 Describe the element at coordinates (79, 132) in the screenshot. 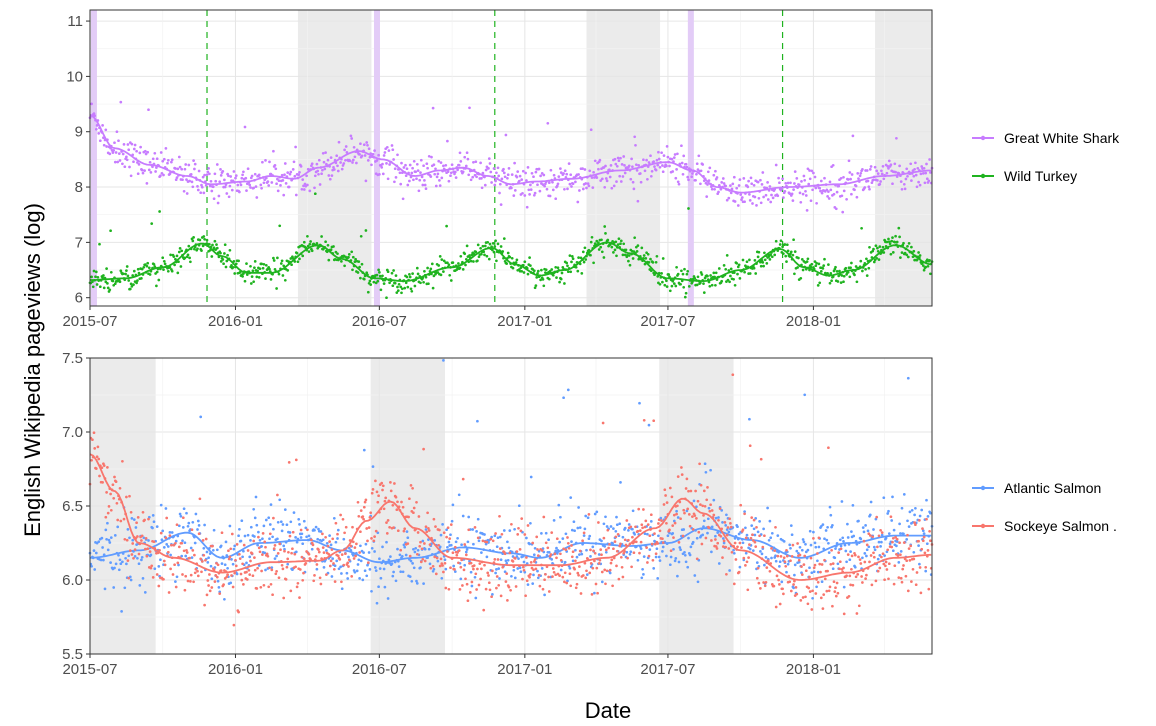

I see `y-tick-label: 9` at that location.